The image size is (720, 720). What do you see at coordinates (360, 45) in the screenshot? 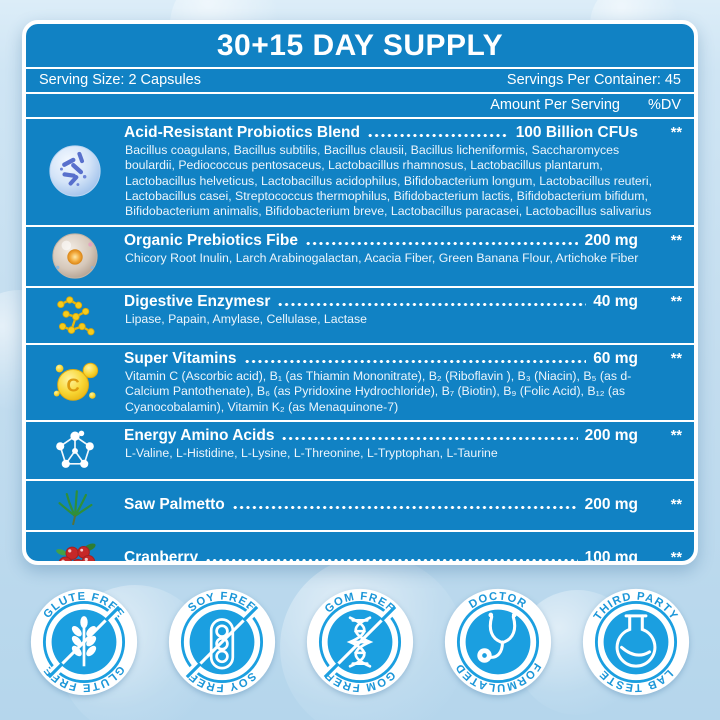
I see `supply-title: 30+15 DAY SUPPLY` at bounding box center [360, 45].